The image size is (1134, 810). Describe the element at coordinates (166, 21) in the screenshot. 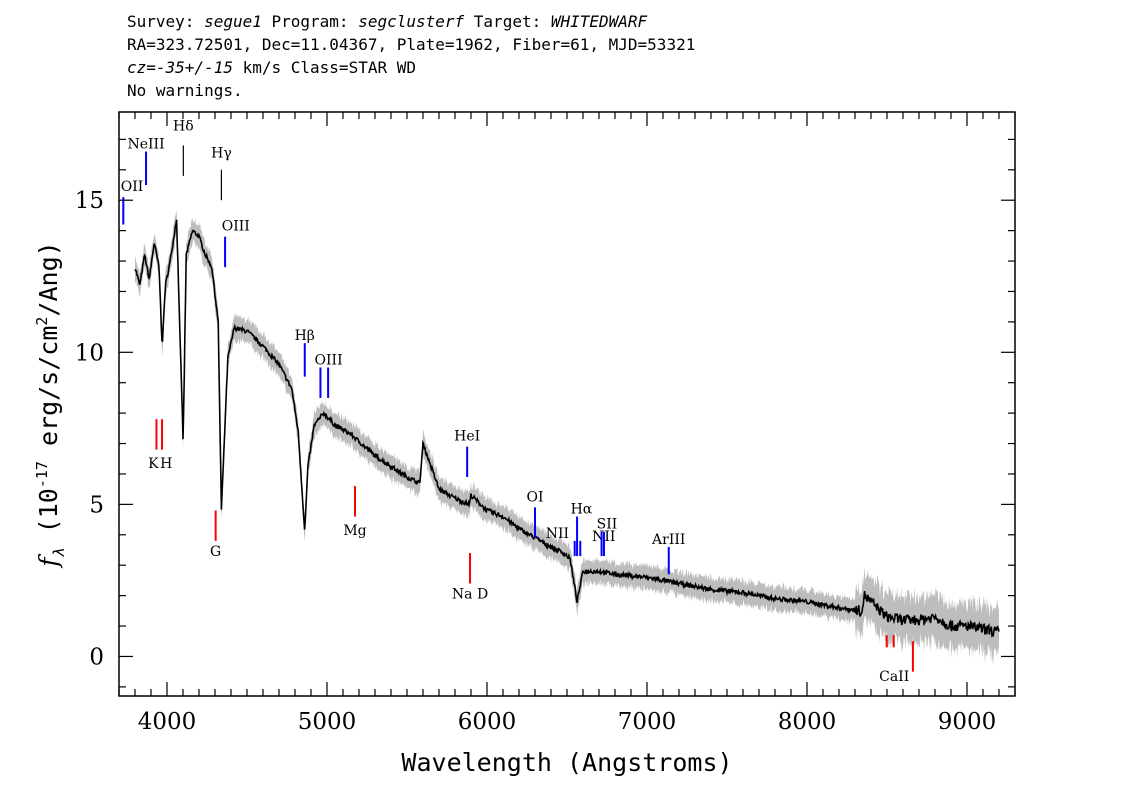

I see `survey-label: Survey:` at that location.